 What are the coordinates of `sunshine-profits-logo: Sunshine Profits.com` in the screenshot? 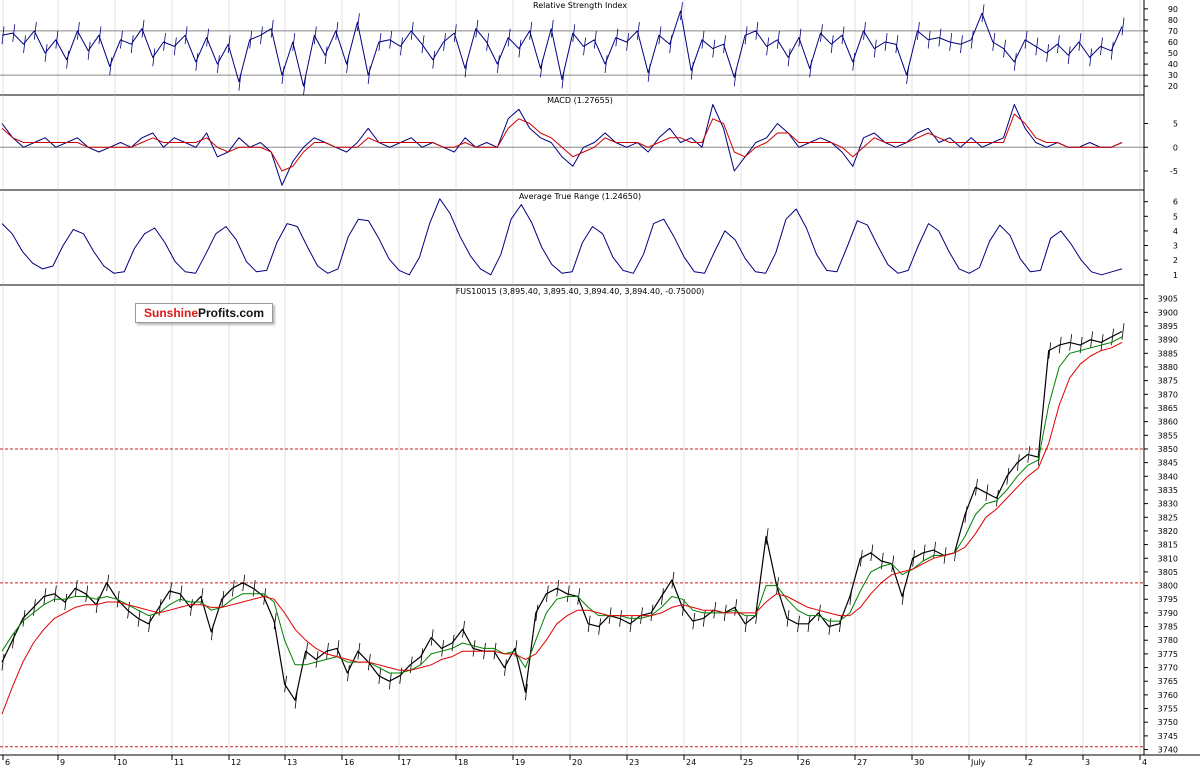 It's located at (204, 313).